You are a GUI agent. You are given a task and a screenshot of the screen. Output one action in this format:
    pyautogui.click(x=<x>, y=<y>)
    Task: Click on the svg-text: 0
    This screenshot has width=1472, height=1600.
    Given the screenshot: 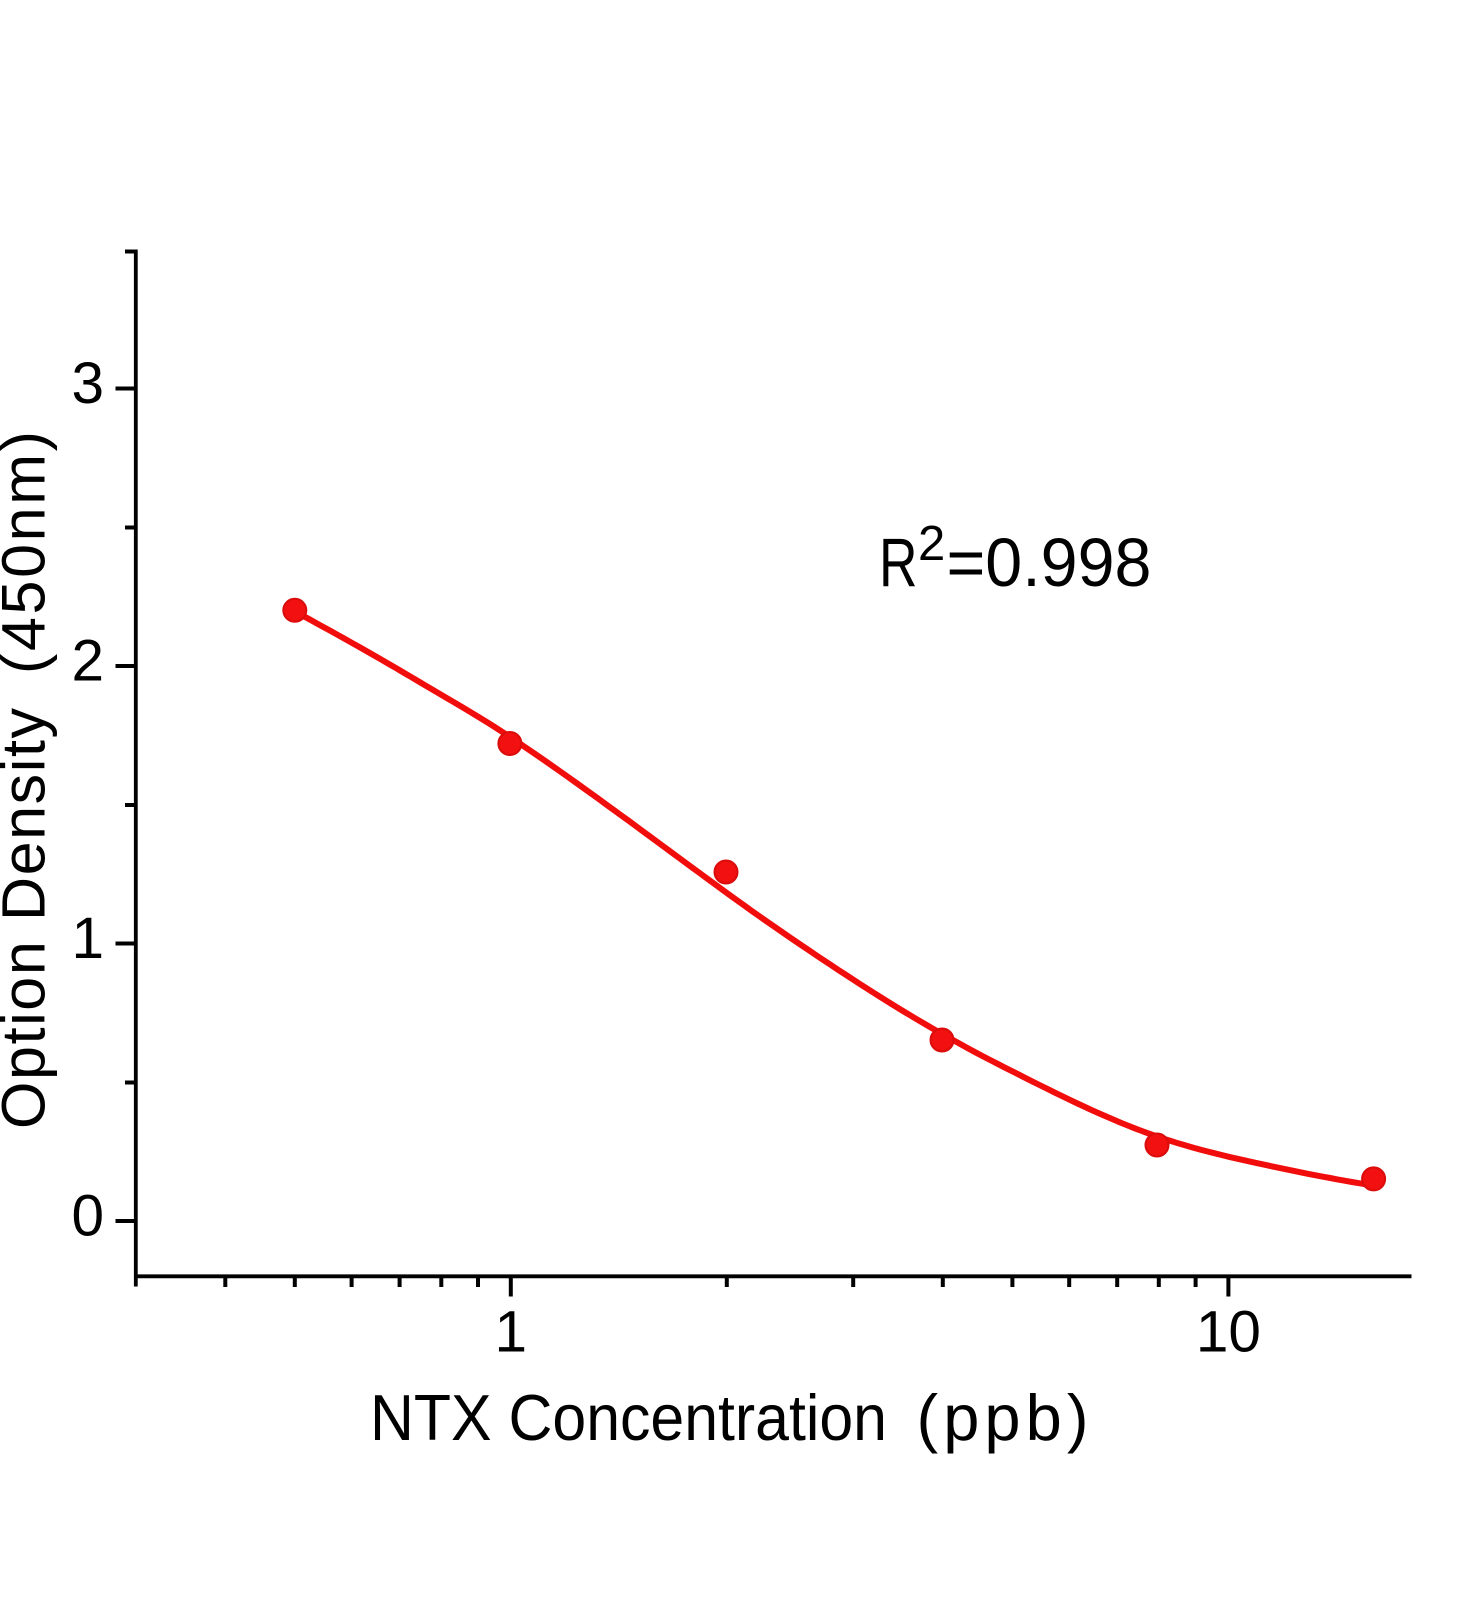 What is the action you would take?
    pyautogui.click(x=87, y=1216)
    